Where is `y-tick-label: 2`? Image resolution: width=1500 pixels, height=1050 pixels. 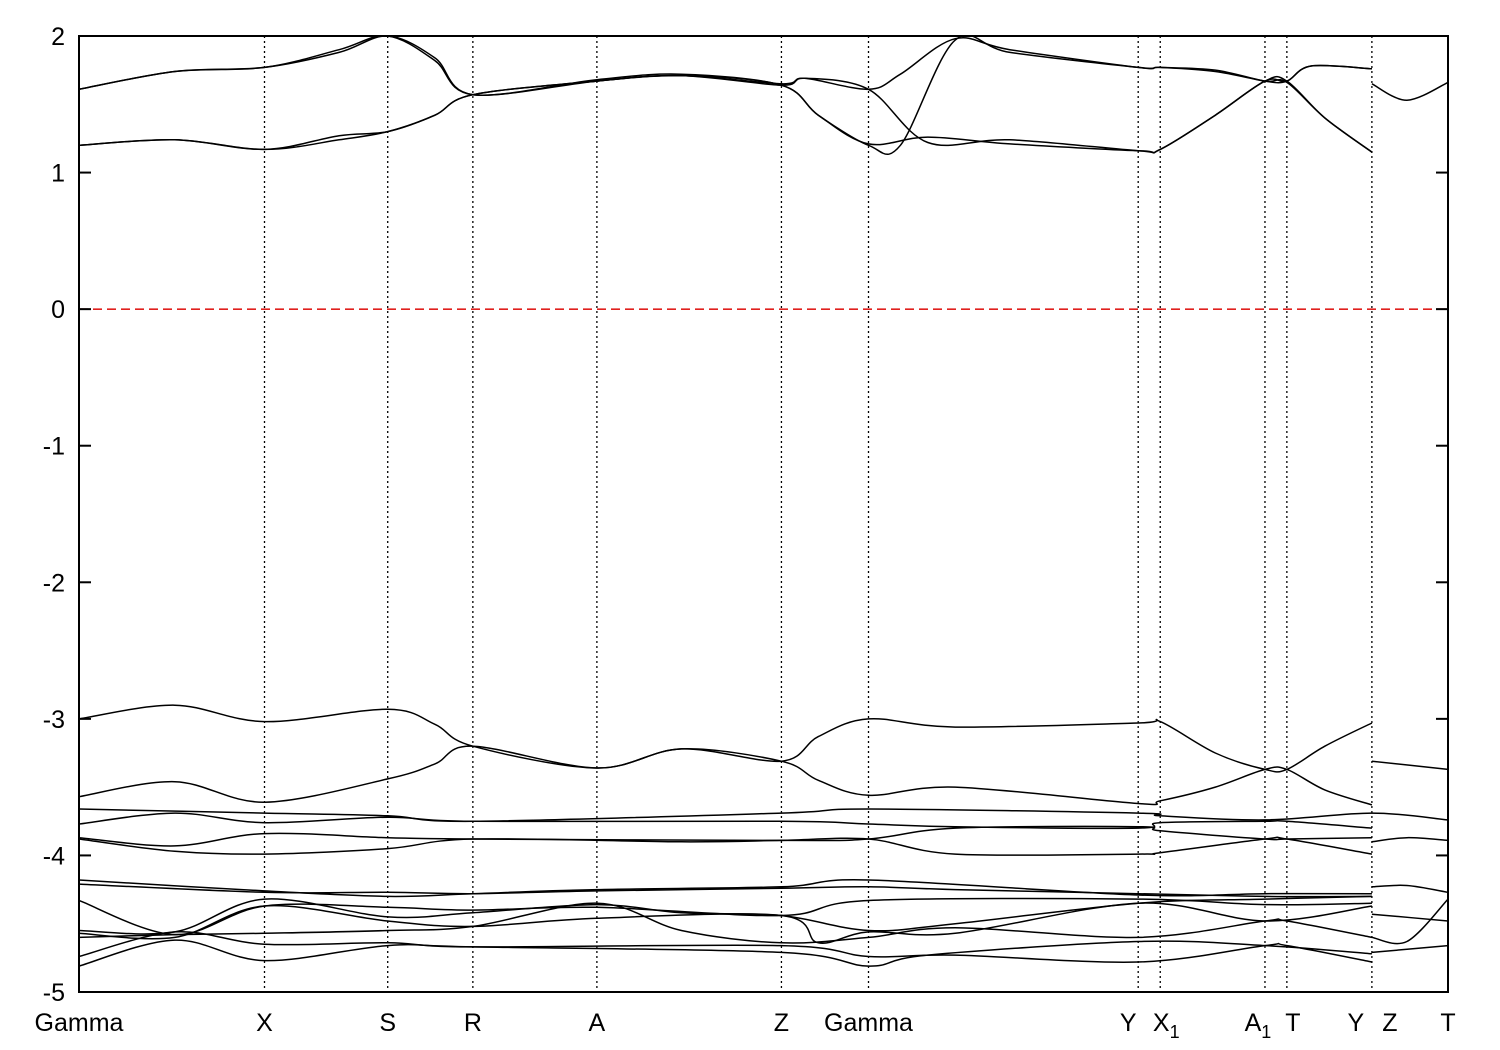 y-tick-label: 2 is located at coordinates (58, 37).